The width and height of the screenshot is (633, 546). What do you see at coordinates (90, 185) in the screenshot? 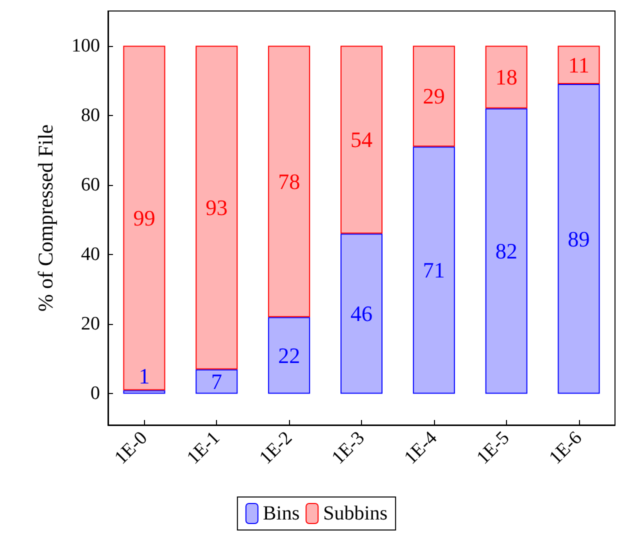
I see `y-tick-label: 60` at bounding box center [90, 185].